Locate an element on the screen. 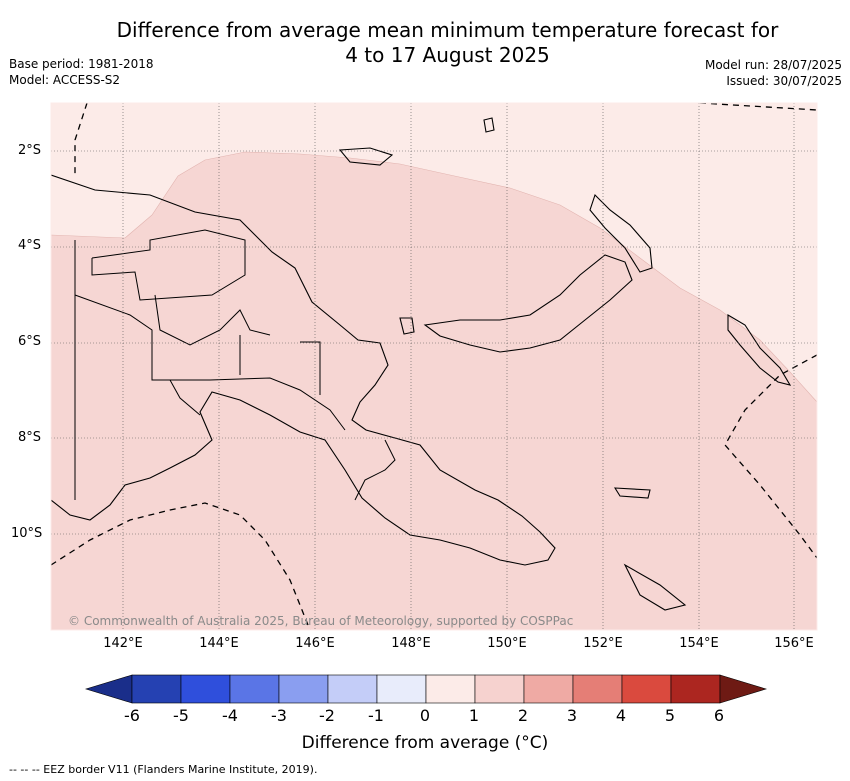 This screenshot has height=781, width=850. colorbar-extend-low is located at coordinates (108, 689).